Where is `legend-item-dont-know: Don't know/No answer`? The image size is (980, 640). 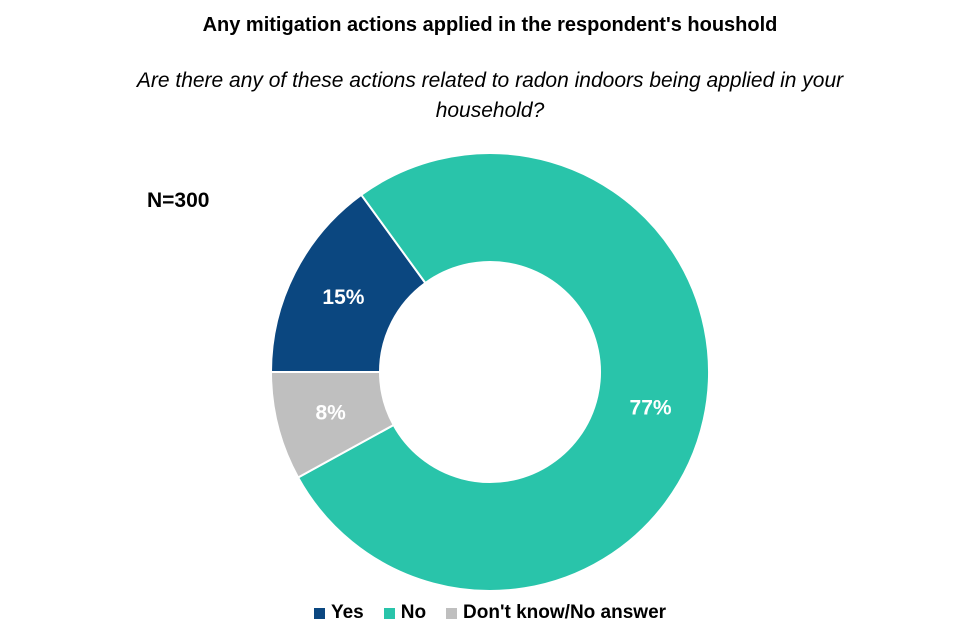 legend-item-dont-know: Don't know/No answer is located at coordinates (556, 613).